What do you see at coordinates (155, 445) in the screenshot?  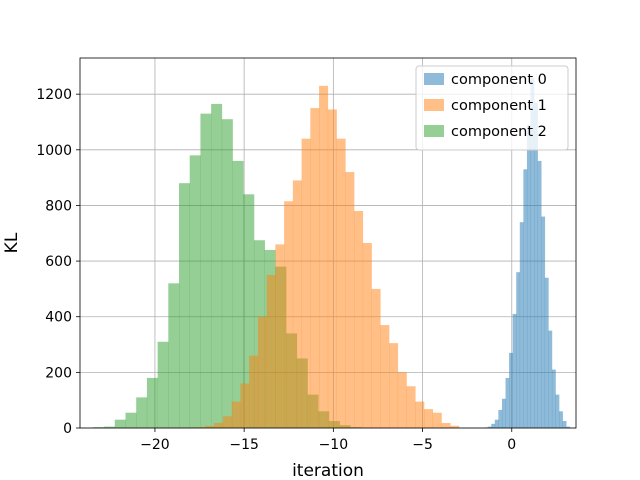 I see `x-tick-label: −20` at bounding box center [155, 445].